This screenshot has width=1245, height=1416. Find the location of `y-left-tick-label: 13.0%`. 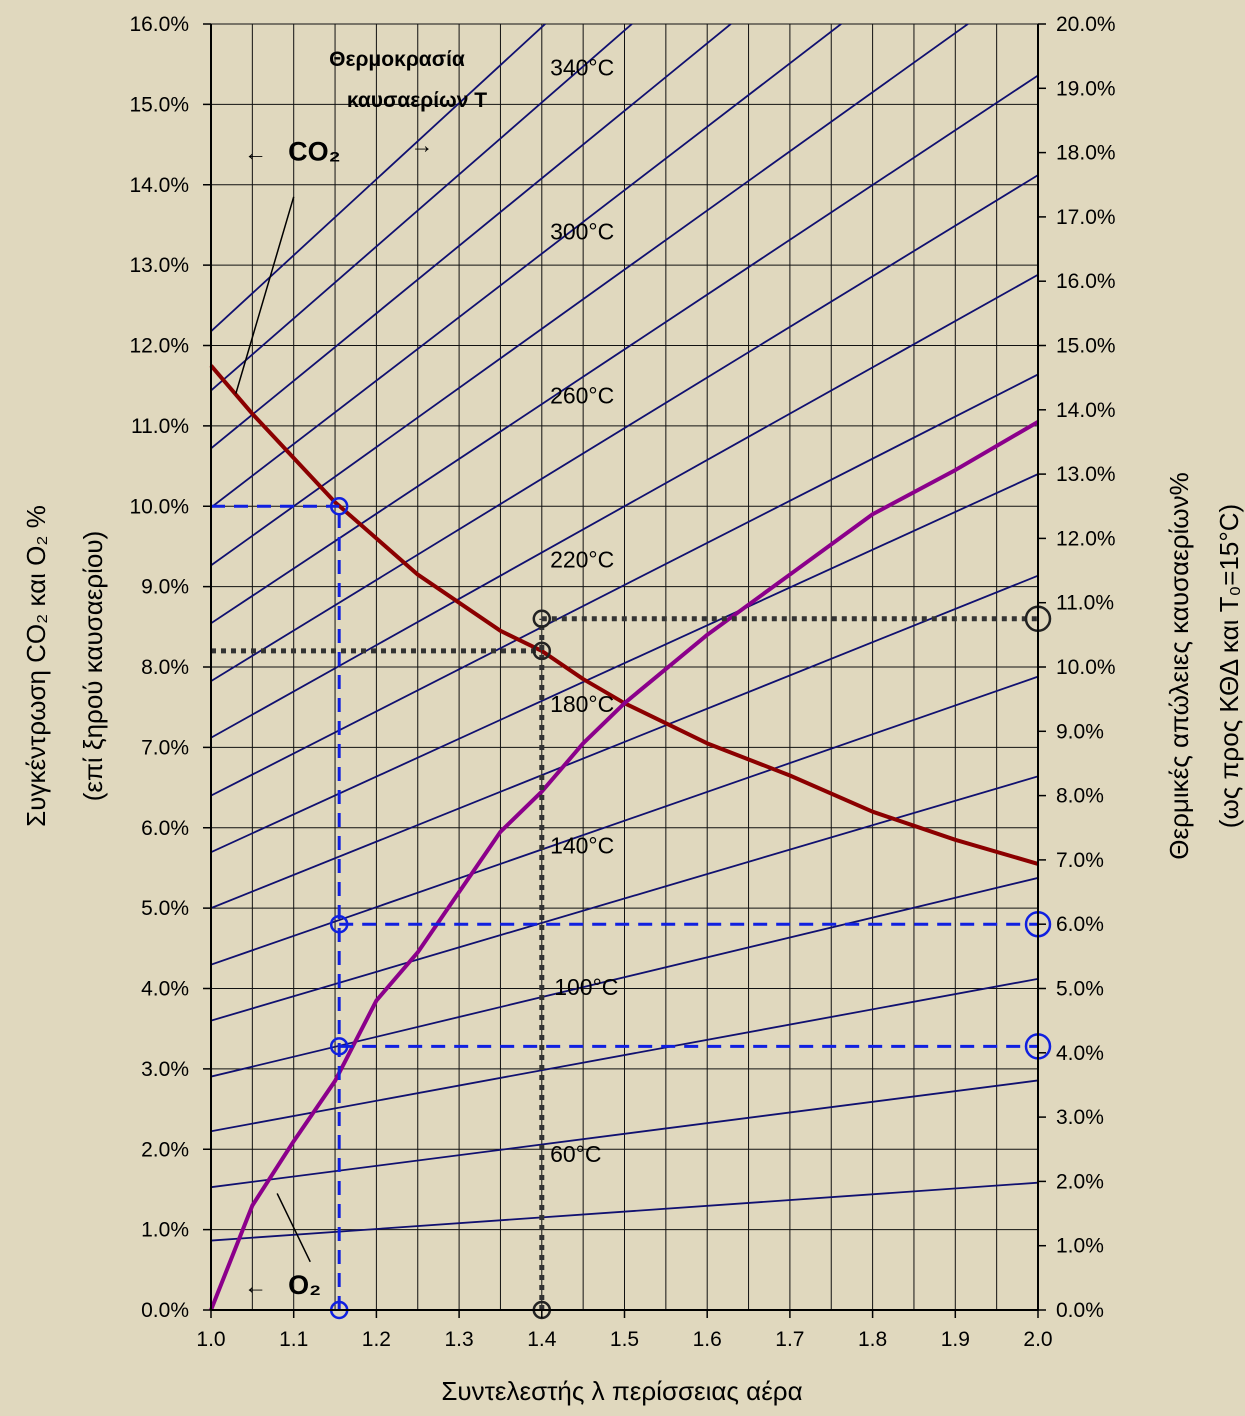

y-left-tick-label: 13.0% is located at coordinates (159, 265).